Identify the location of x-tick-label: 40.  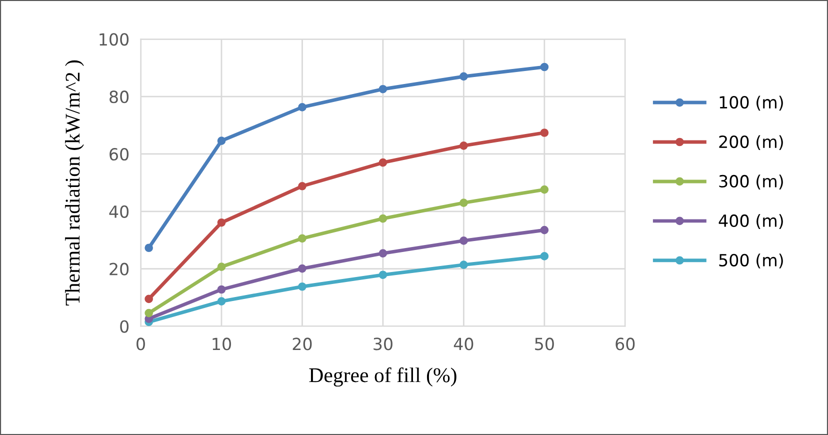
(464, 344).